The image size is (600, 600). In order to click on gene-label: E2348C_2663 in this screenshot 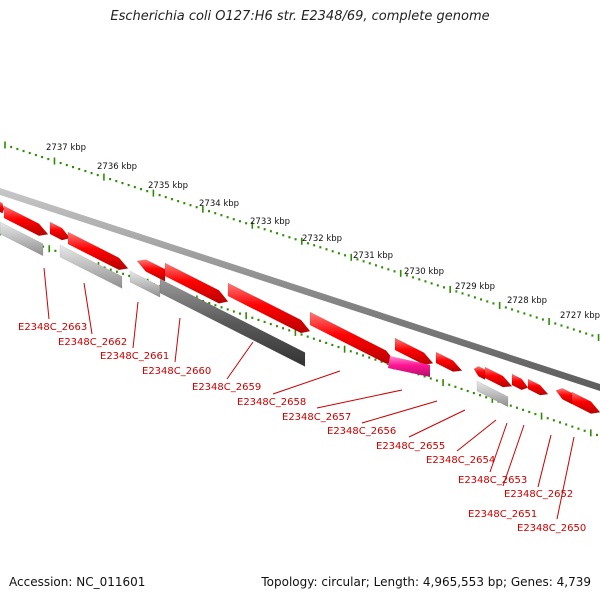, I will do `click(52, 327)`.